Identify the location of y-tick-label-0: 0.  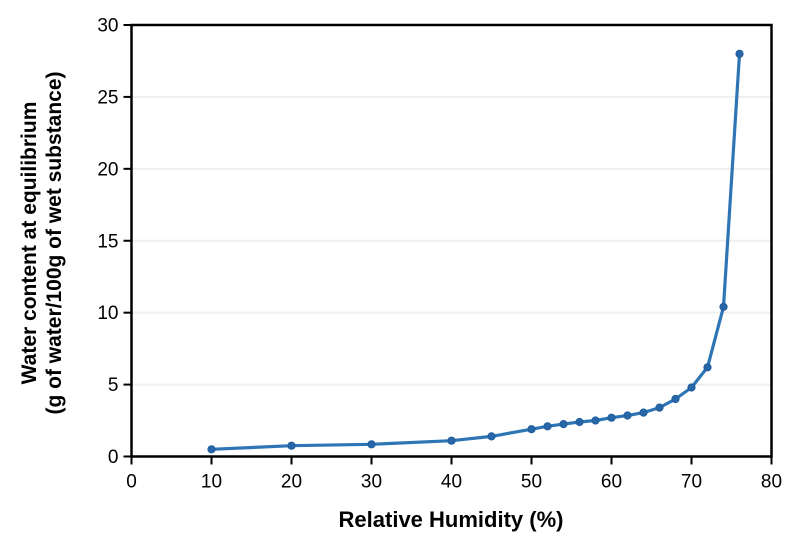
(113, 457).